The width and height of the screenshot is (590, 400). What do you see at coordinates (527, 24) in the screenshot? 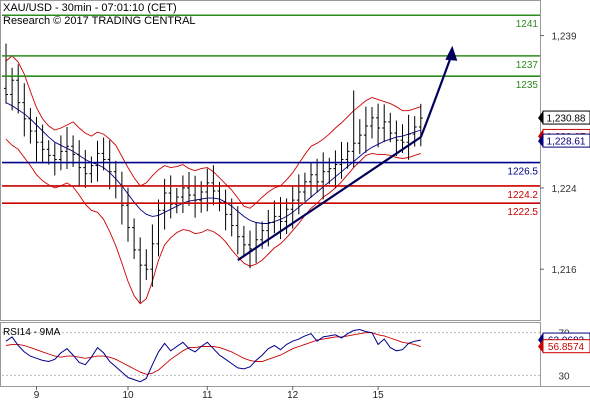
I see `level-label-1241: 1241` at bounding box center [527, 24].